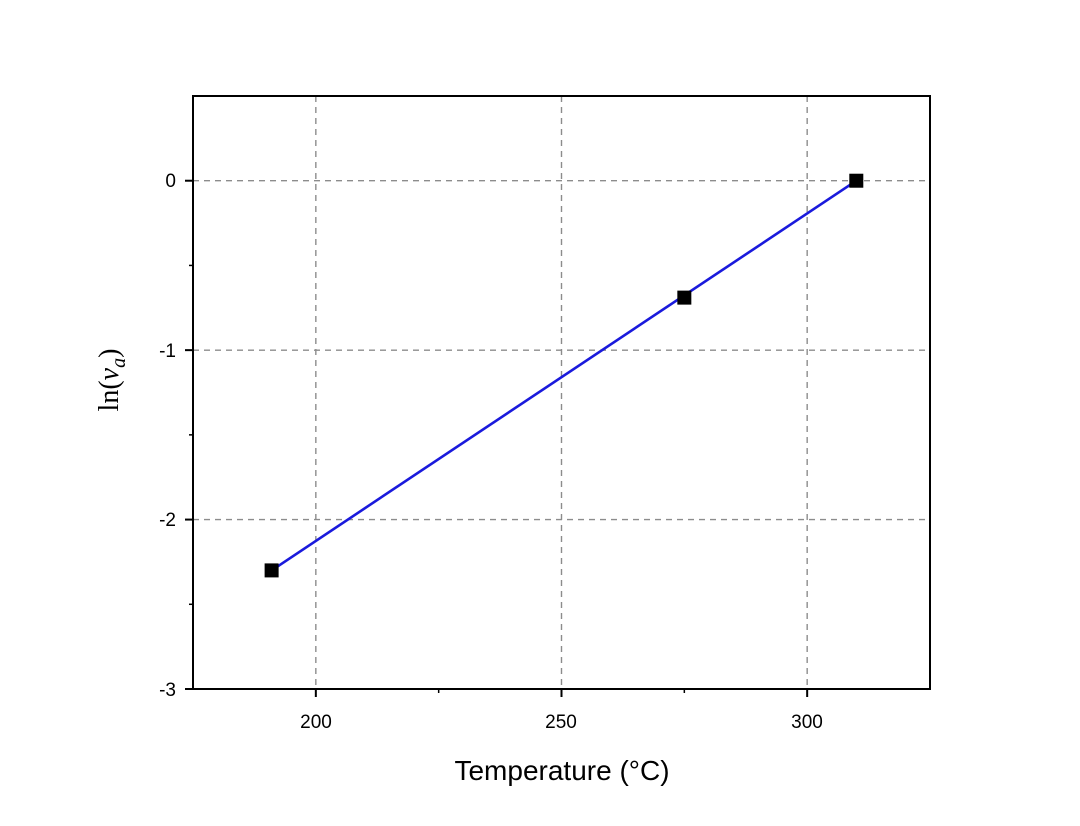 The image size is (1080, 826). Describe the element at coordinates (109, 353) in the screenshot. I see `y-axis-title-suffix: )` at that location.